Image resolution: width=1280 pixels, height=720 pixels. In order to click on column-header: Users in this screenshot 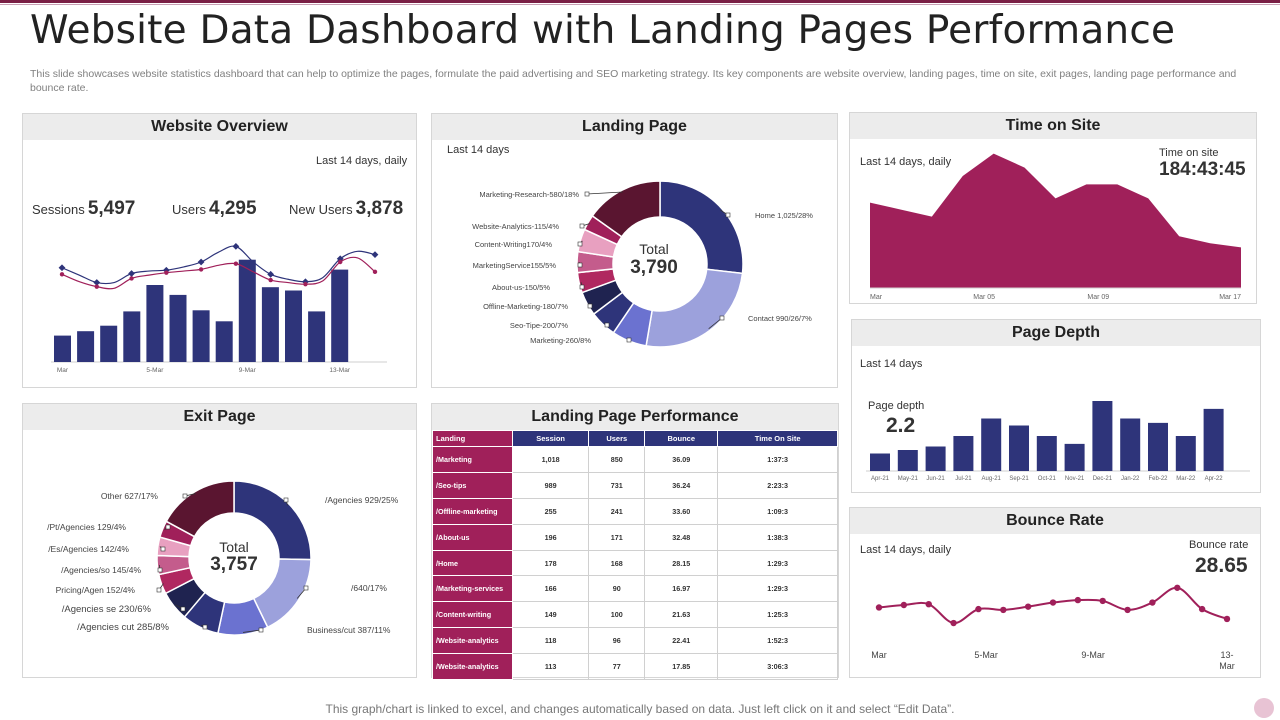, I will do `click(617, 438)`.